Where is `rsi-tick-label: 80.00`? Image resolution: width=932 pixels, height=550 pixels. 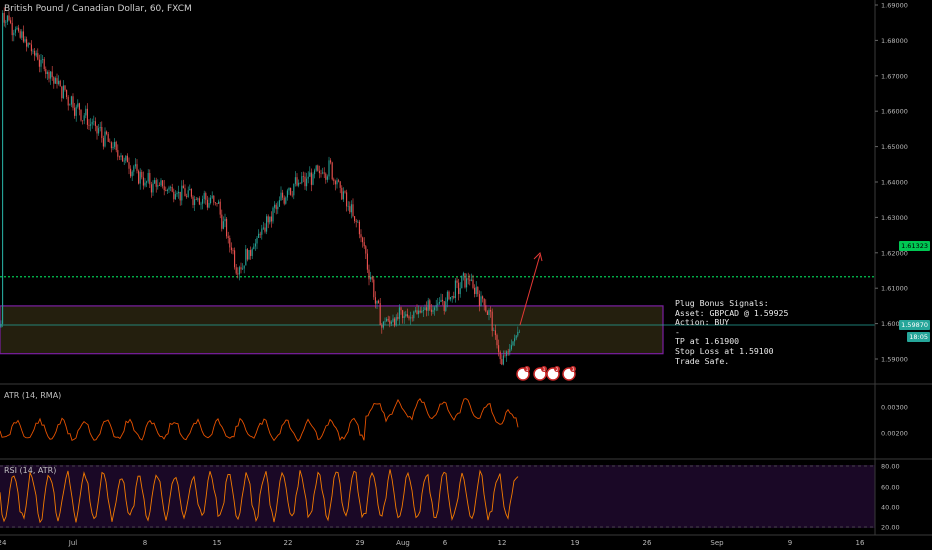 rsi-tick-label: 80.00 is located at coordinates (890, 467).